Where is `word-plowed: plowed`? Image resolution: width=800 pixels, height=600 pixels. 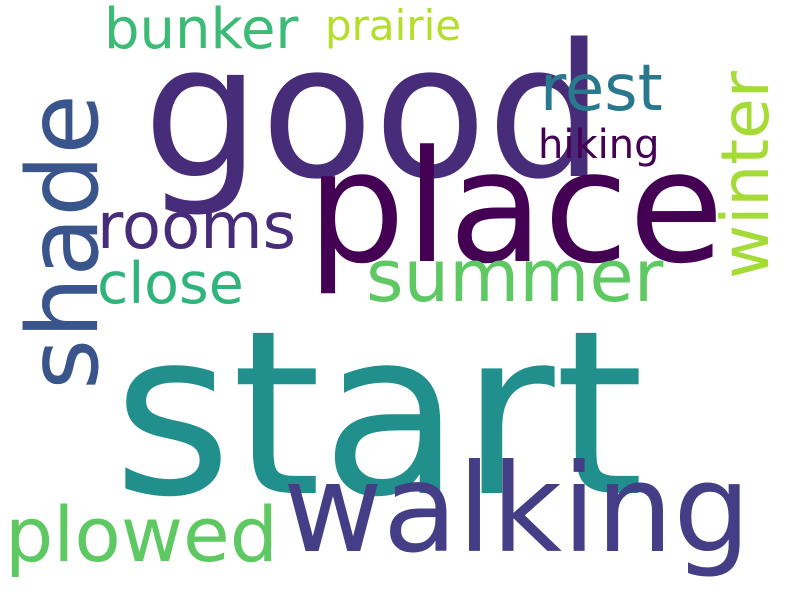
word-plowed: plowed is located at coordinates (142, 534).